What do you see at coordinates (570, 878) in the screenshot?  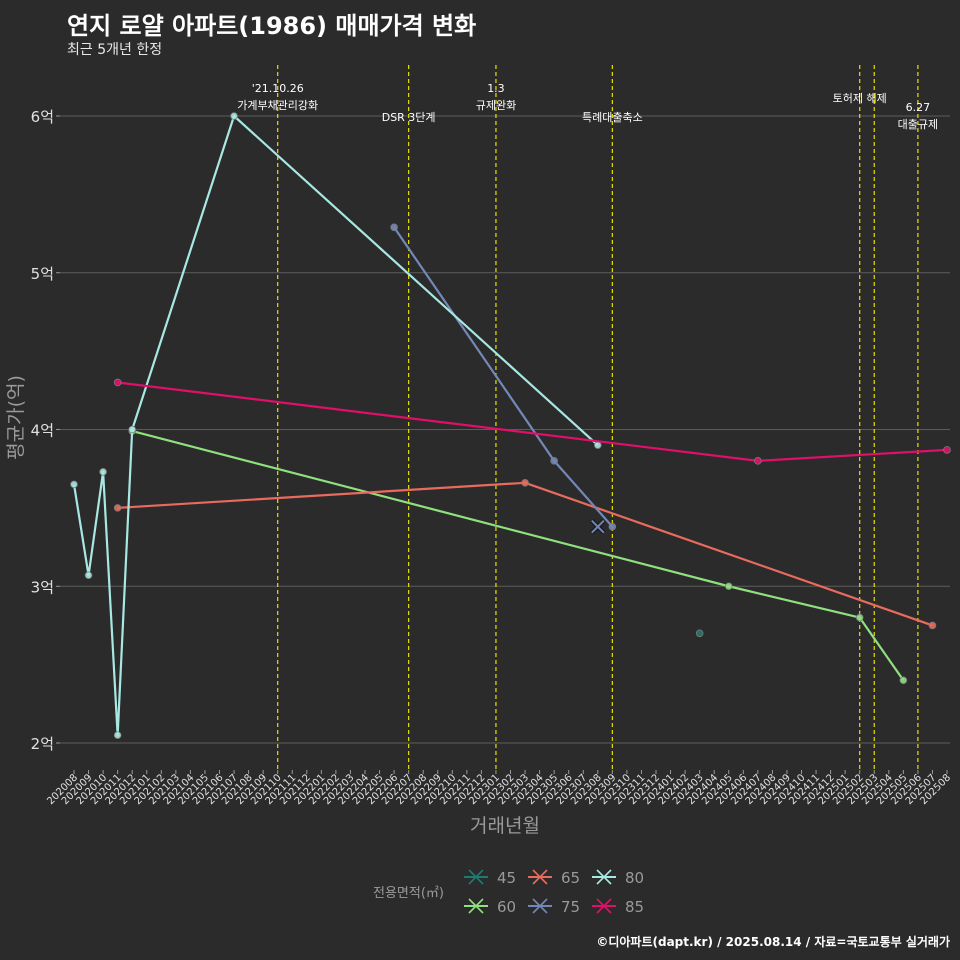 I see `legend-label: 65` at bounding box center [570, 878].